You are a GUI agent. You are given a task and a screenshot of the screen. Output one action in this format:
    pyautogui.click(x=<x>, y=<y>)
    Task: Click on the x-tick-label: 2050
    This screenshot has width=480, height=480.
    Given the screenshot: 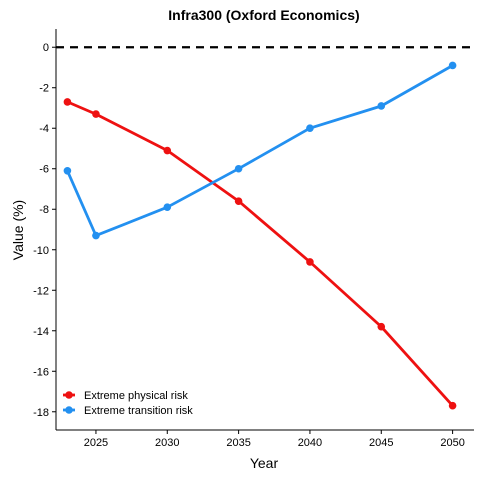 What is the action you would take?
    pyautogui.click(x=452, y=443)
    